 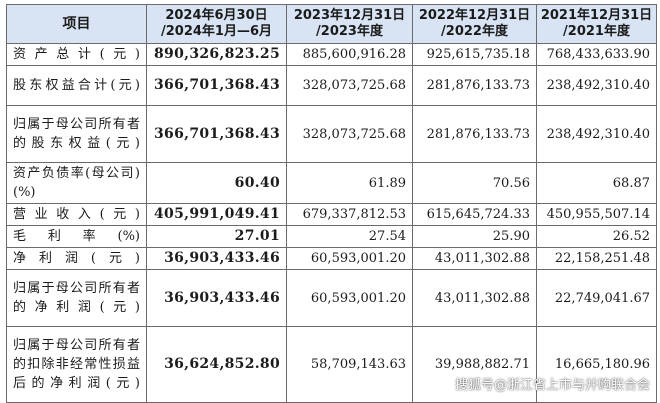 I want to click on cell-value: 58,709,143.63, so click(x=349, y=364).